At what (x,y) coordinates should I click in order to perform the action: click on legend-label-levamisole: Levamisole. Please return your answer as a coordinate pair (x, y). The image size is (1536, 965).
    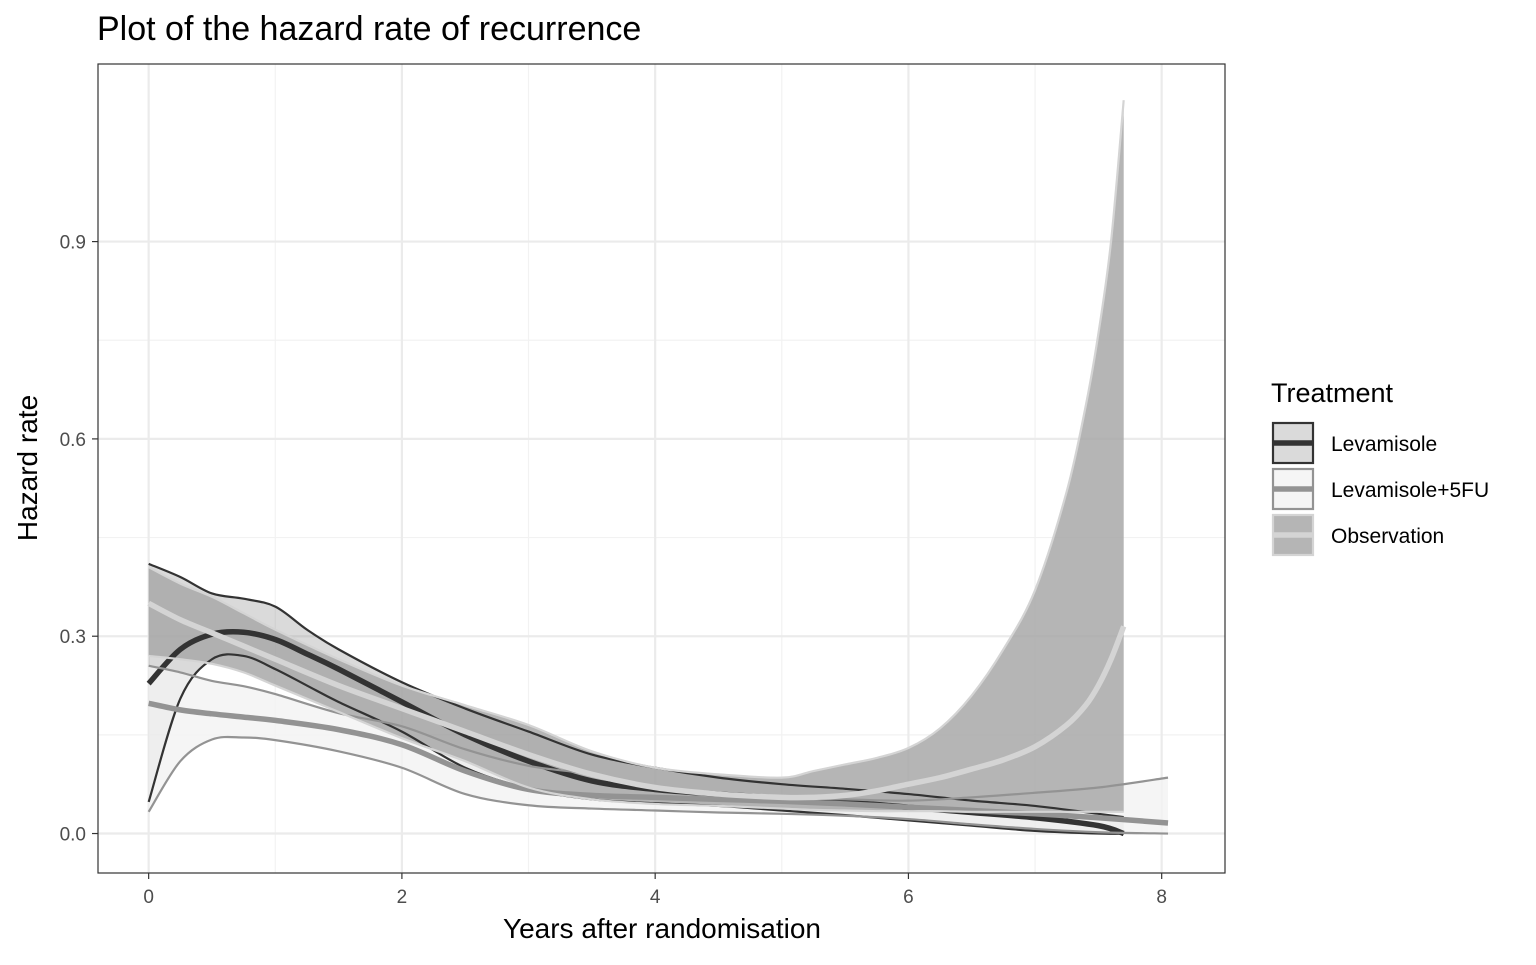
    Looking at the image, I should click on (1384, 444).